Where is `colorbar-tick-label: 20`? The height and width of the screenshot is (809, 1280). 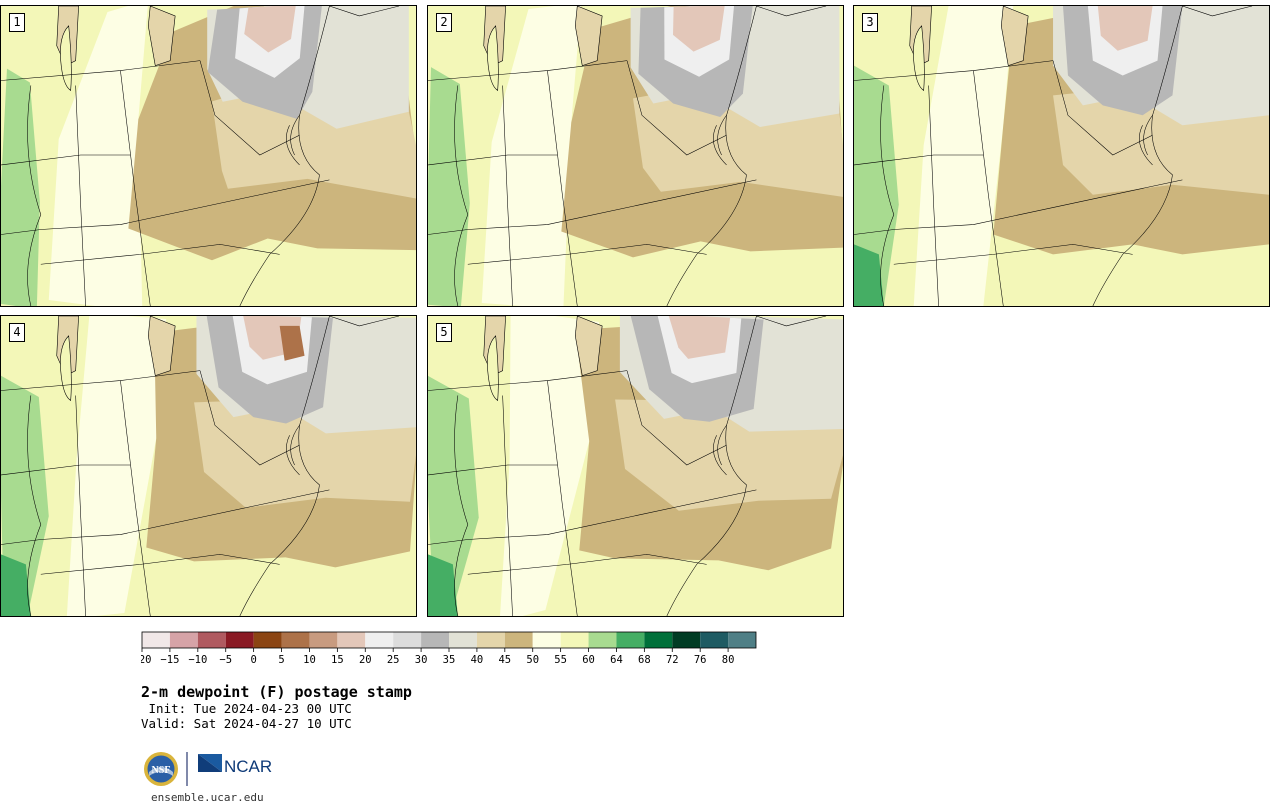 colorbar-tick-label: 20 is located at coordinates (365, 660).